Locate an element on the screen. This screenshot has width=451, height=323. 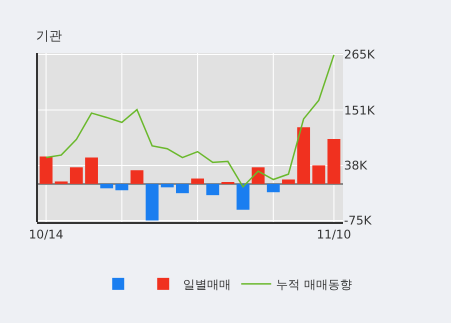
y-tick-label: 265K is located at coordinates (360, 55).